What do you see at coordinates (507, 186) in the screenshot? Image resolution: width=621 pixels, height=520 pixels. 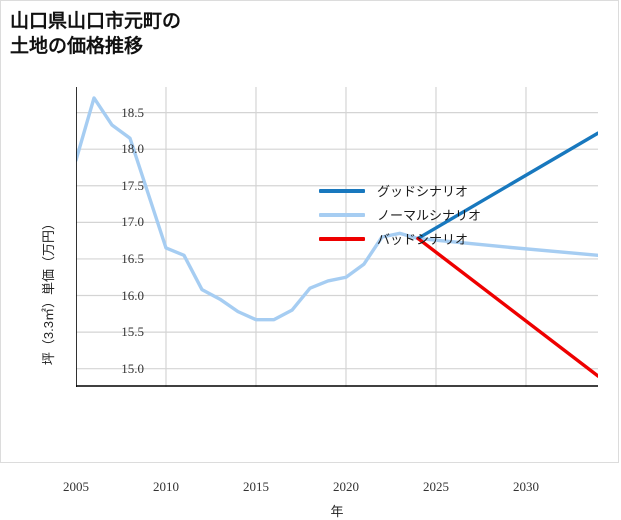 I see `series-line-グッドシナリオ` at bounding box center [507, 186].